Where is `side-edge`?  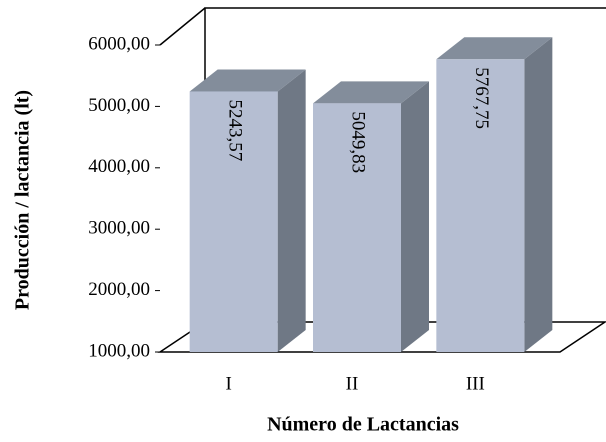
side-edge is located at coordinates (182, 26).